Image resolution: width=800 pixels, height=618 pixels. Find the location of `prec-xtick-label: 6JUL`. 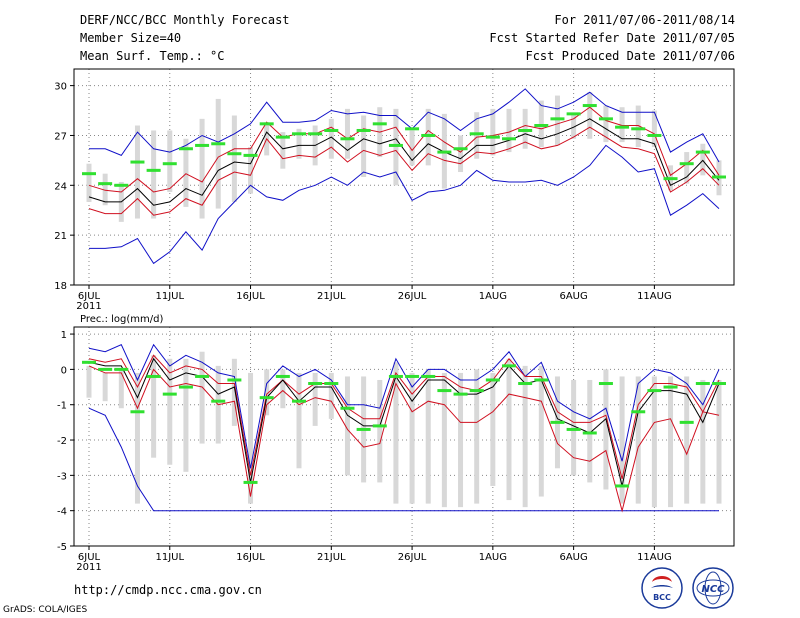

prec-xtick-label: 6JUL is located at coordinates (89, 557).